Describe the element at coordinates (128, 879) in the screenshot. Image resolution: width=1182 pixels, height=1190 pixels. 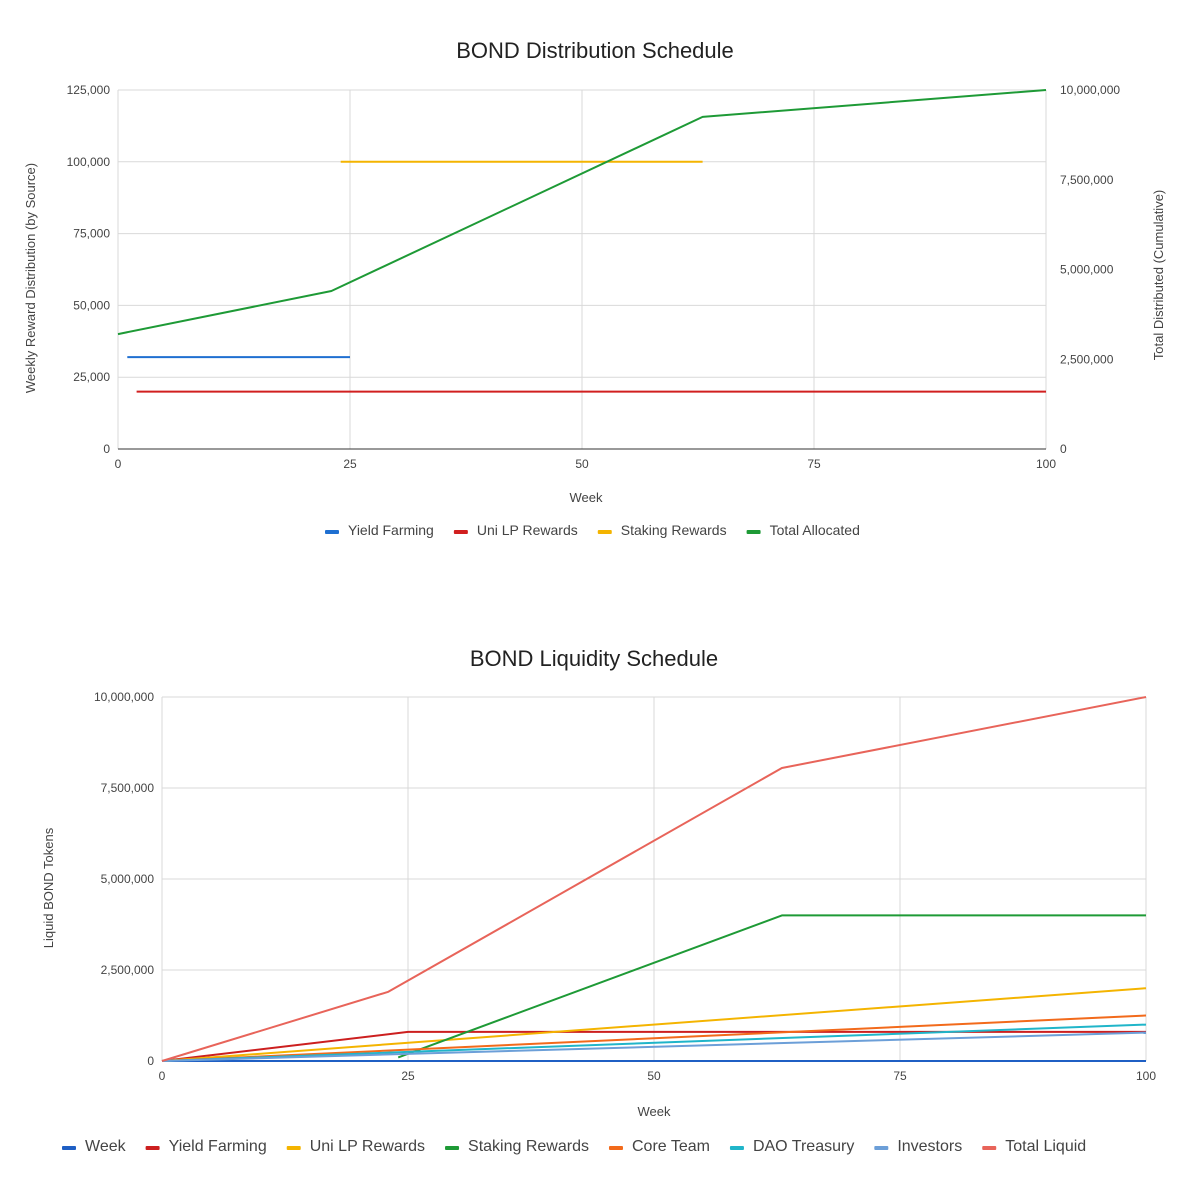
I see `y-tick-label: 5,000,000` at that location.